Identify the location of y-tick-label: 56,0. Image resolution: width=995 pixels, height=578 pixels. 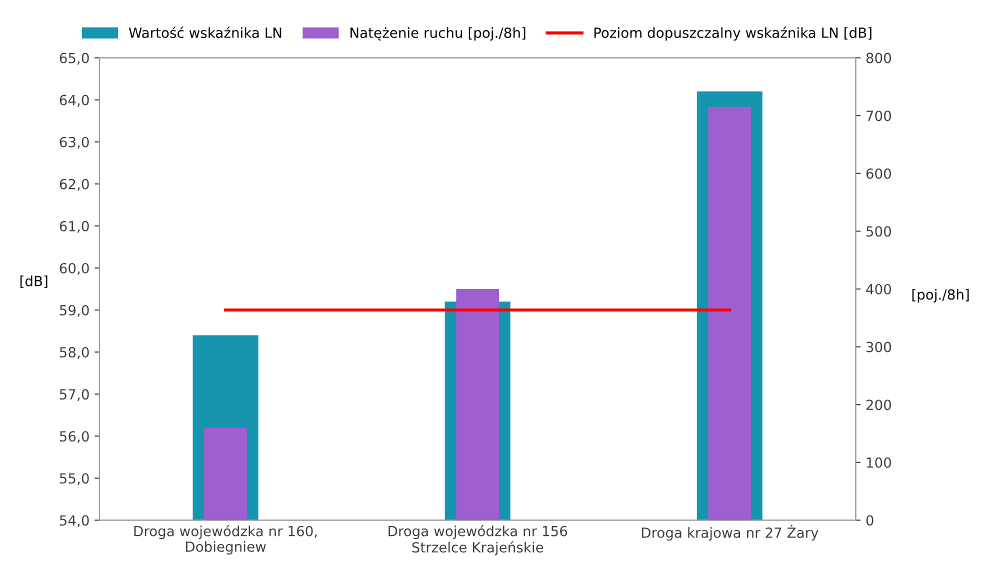
(74, 437).